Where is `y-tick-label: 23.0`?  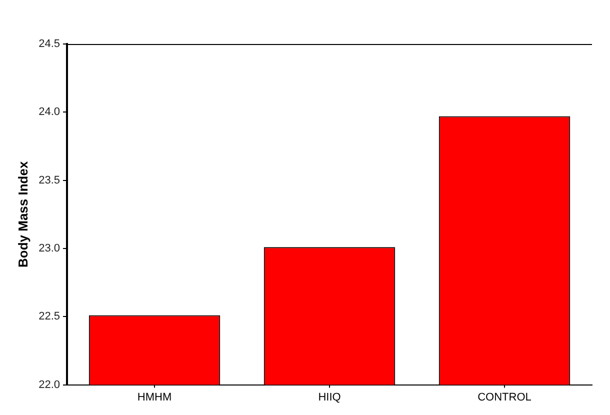
y-tick-label: 23.0 is located at coordinates (49, 248).